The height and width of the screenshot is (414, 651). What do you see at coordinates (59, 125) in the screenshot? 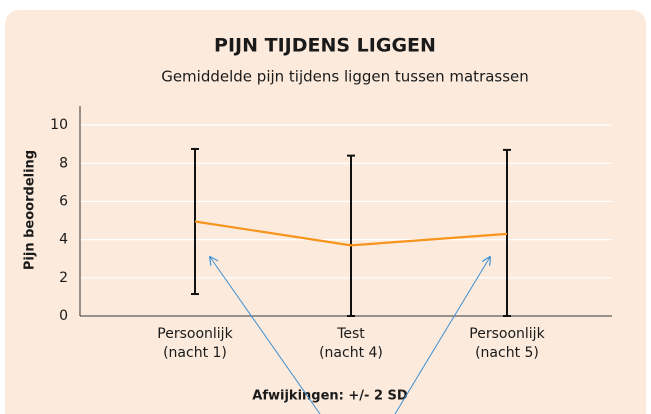
I see `y-tick-label: 10` at bounding box center [59, 125].